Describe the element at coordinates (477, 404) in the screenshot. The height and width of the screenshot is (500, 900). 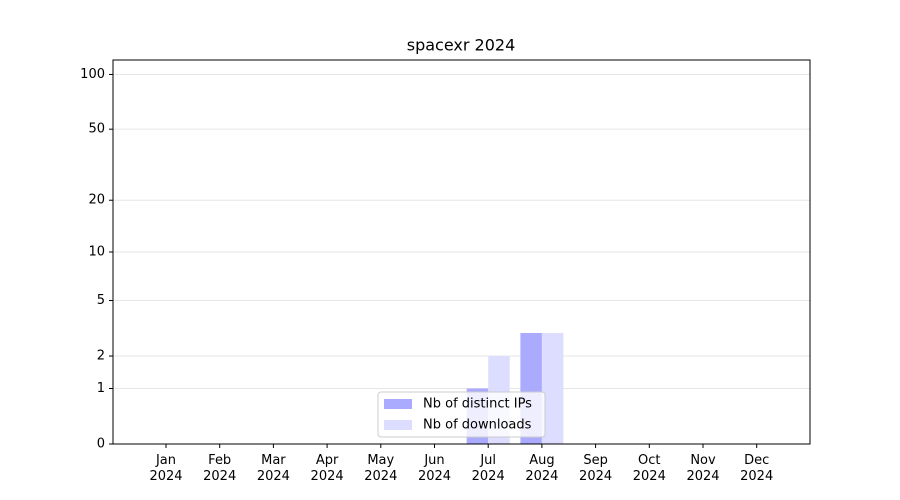
I see `legend-label: Nb of distinct IPs` at that location.